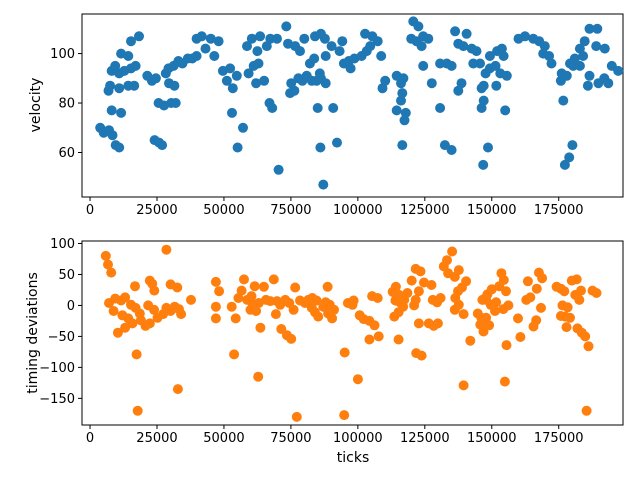 This screenshot has height=480, width=640. Describe the element at coordinates (71, 306) in the screenshot. I see `y-axis-tick-label: 0` at that location.